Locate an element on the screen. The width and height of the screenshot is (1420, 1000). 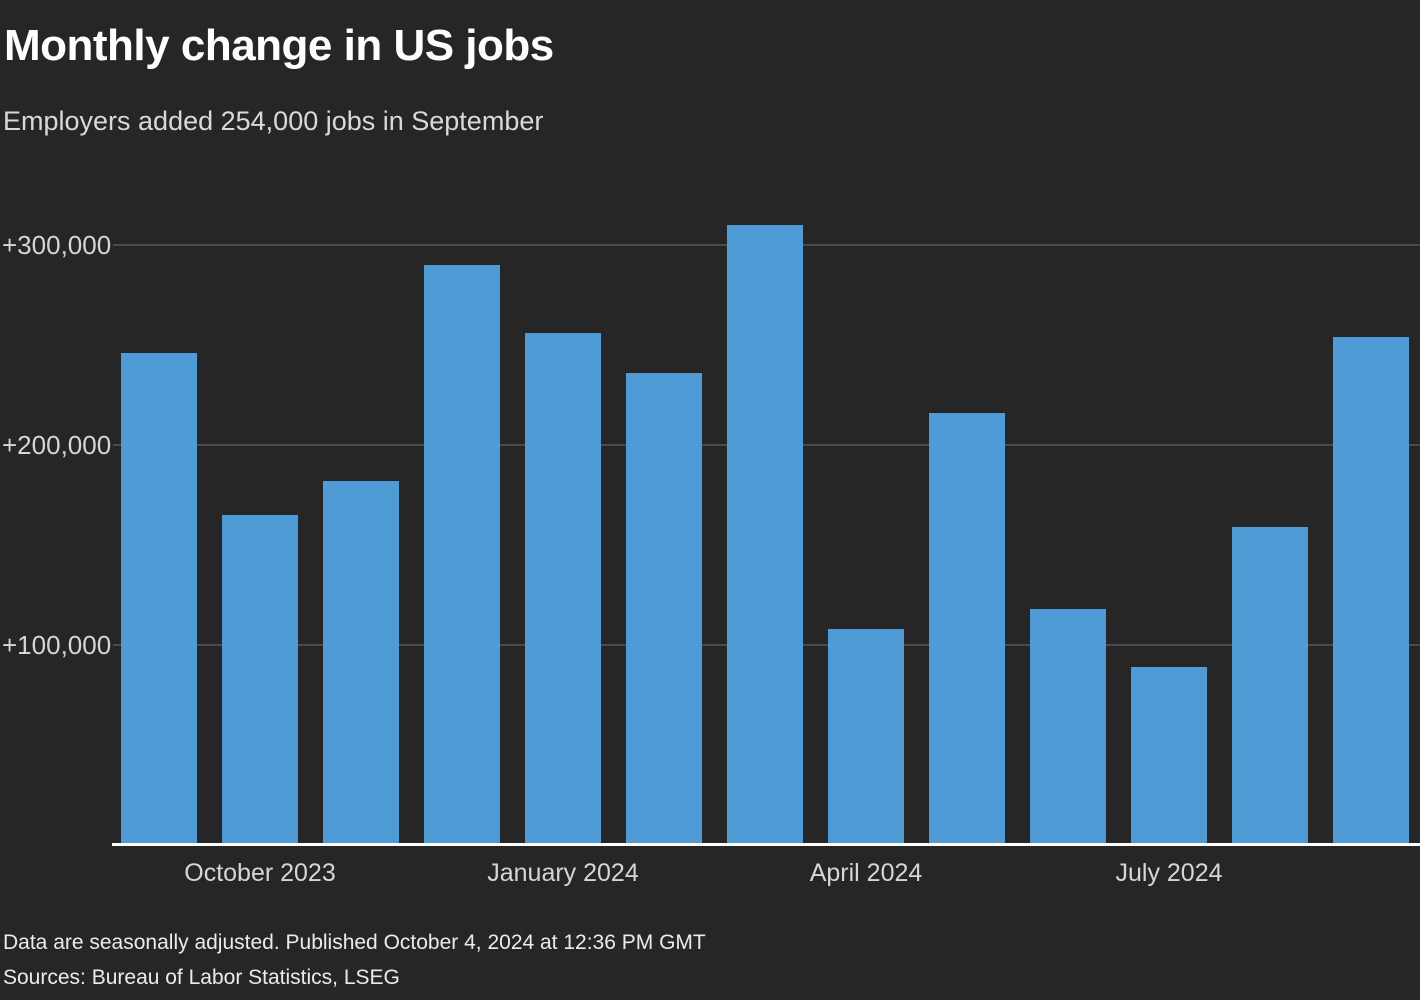
bar-feb-2024 is located at coordinates (664, 608).